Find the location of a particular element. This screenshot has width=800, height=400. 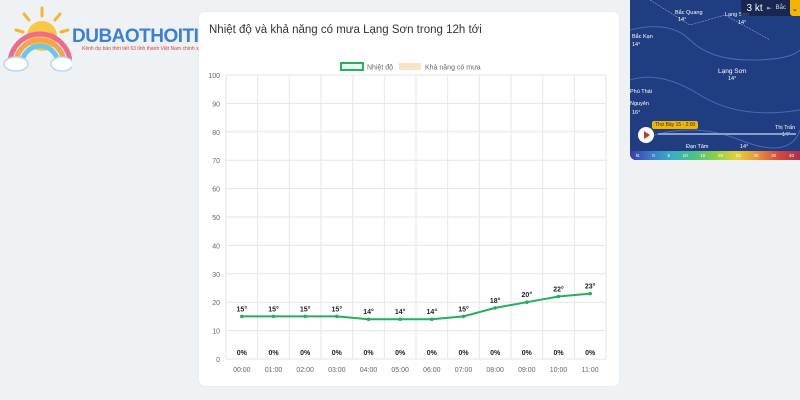

x-tick-label: 06:00 is located at coordinates (432, 370).